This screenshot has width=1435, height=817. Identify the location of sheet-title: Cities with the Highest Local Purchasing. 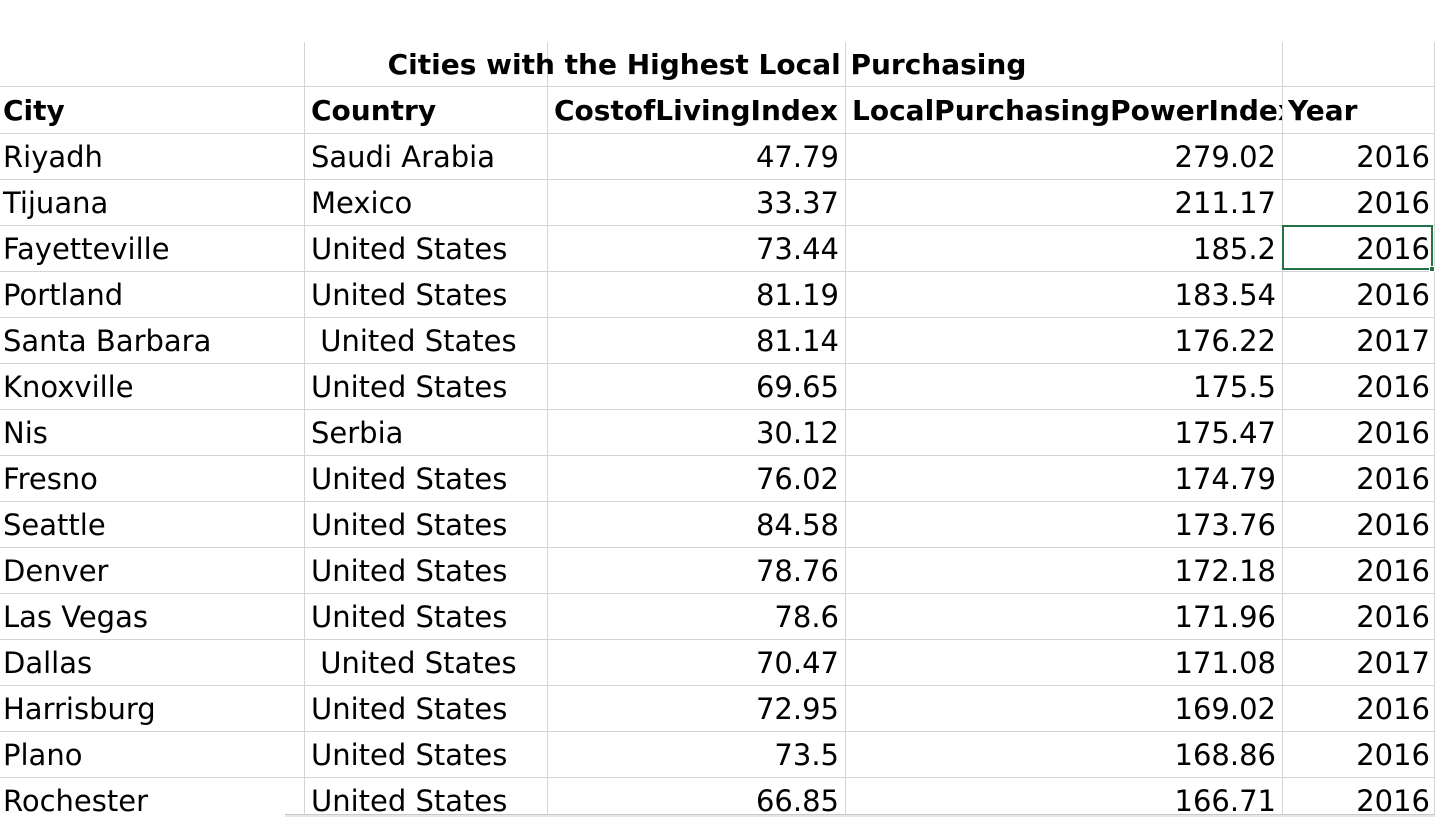
(707, 64).